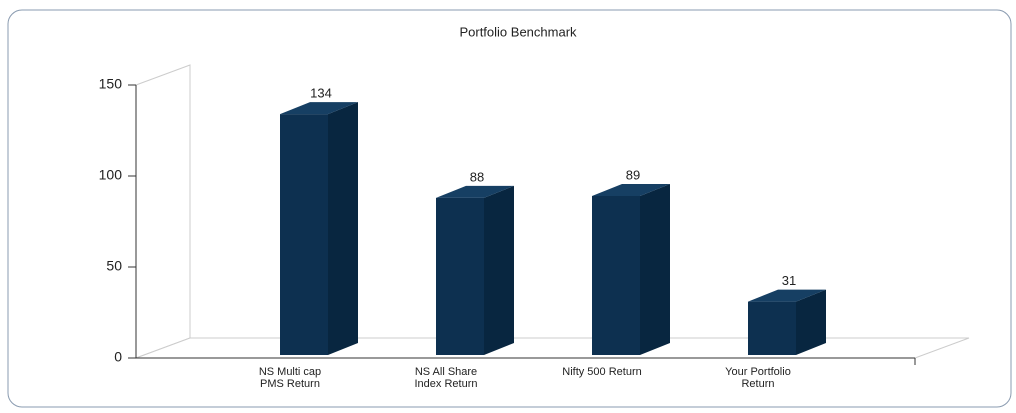 This screenshot has width=1016, height=413. What do you see at coordinates (446, 378) in the screenshot?
I see `x-tick-label: NS All Share Index Return` at bounding box center [446, 378].